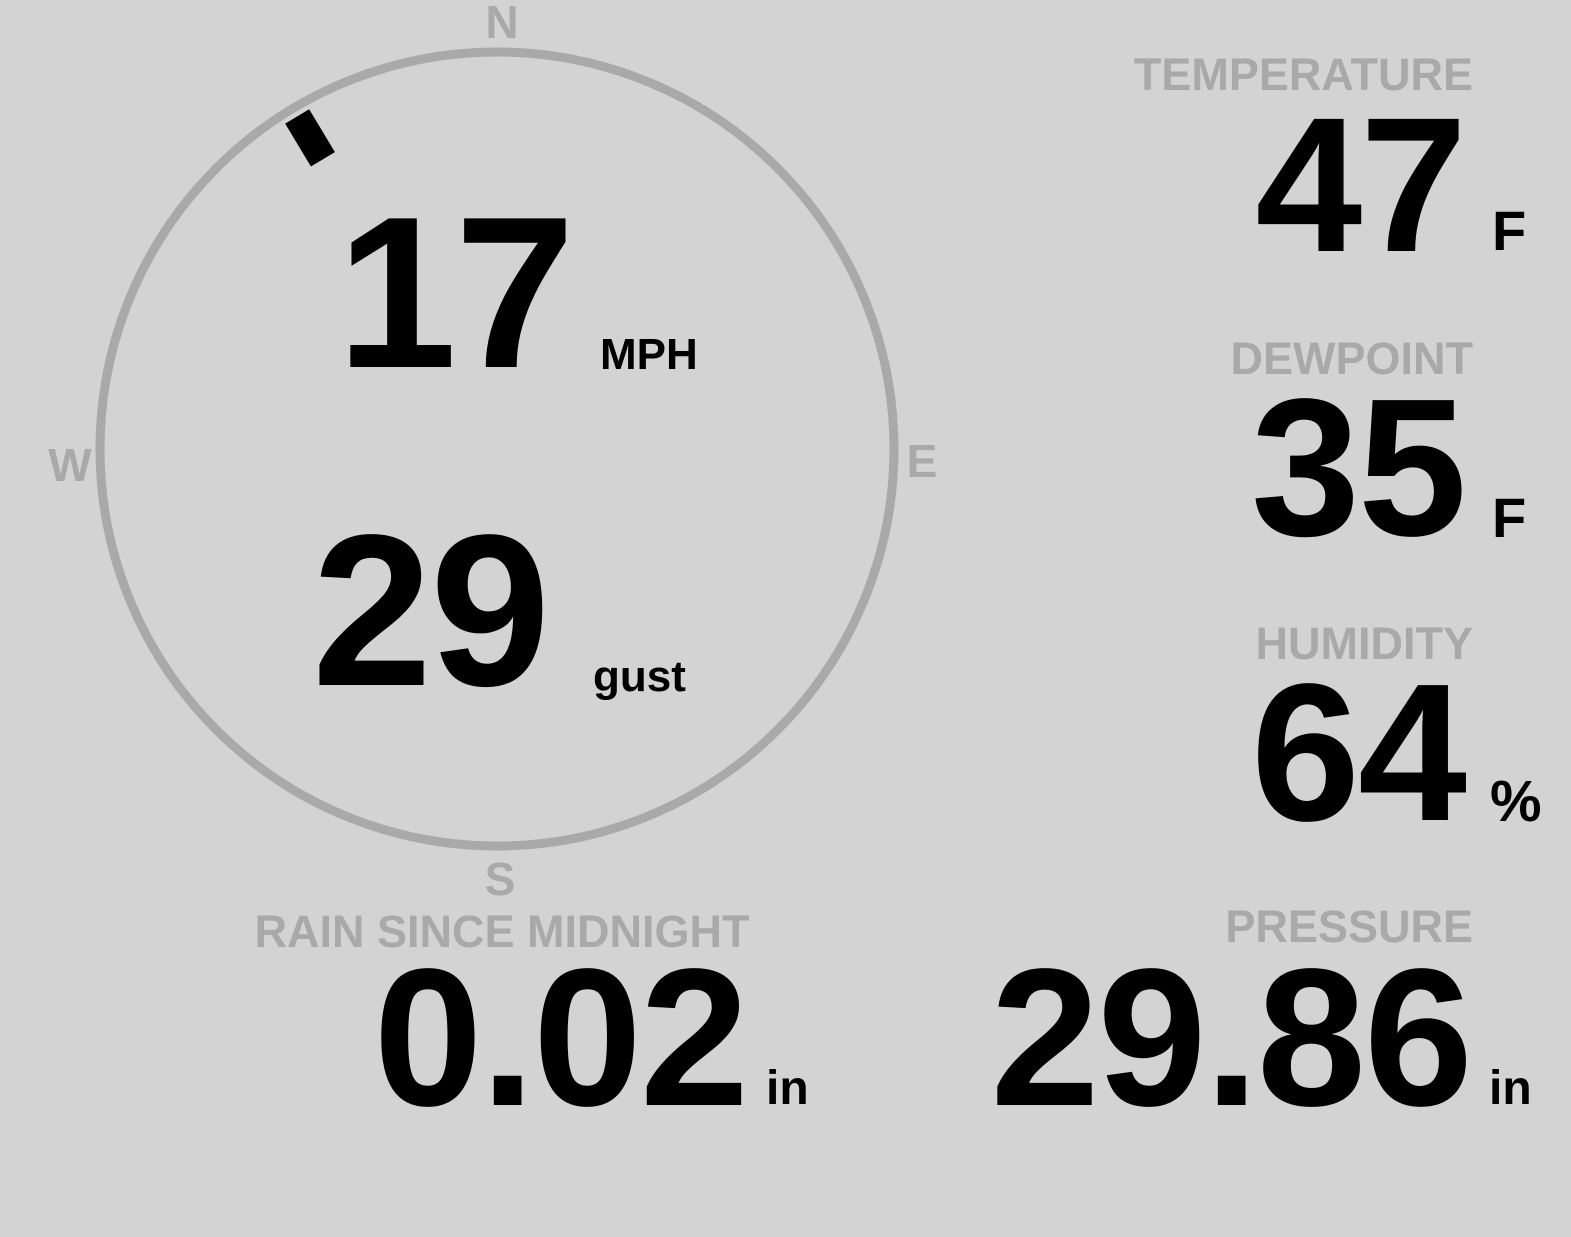  What do you see at coordinates (502, 931) in the screenshot?
I see `rain-label: RAIN SINCE MIDNIGHT` at bounding box center [502, 931].